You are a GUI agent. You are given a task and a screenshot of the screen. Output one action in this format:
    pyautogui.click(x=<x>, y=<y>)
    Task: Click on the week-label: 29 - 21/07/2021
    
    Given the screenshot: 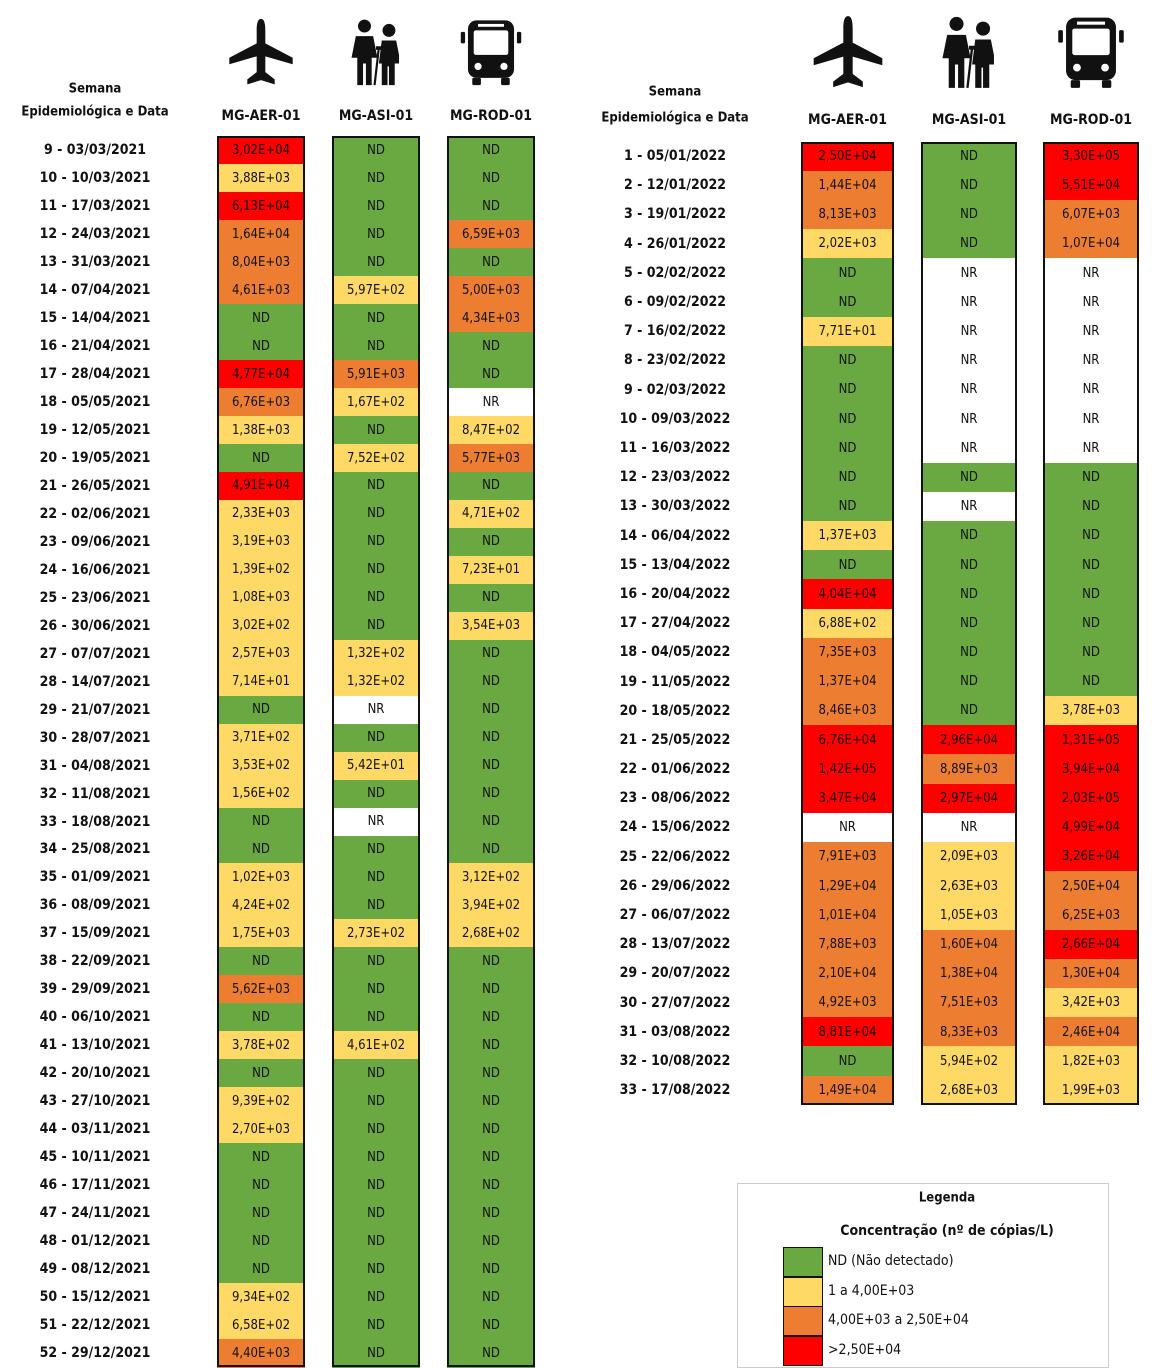 What is the action you would take?
    pyautogui.click(x=95, y=709)
    